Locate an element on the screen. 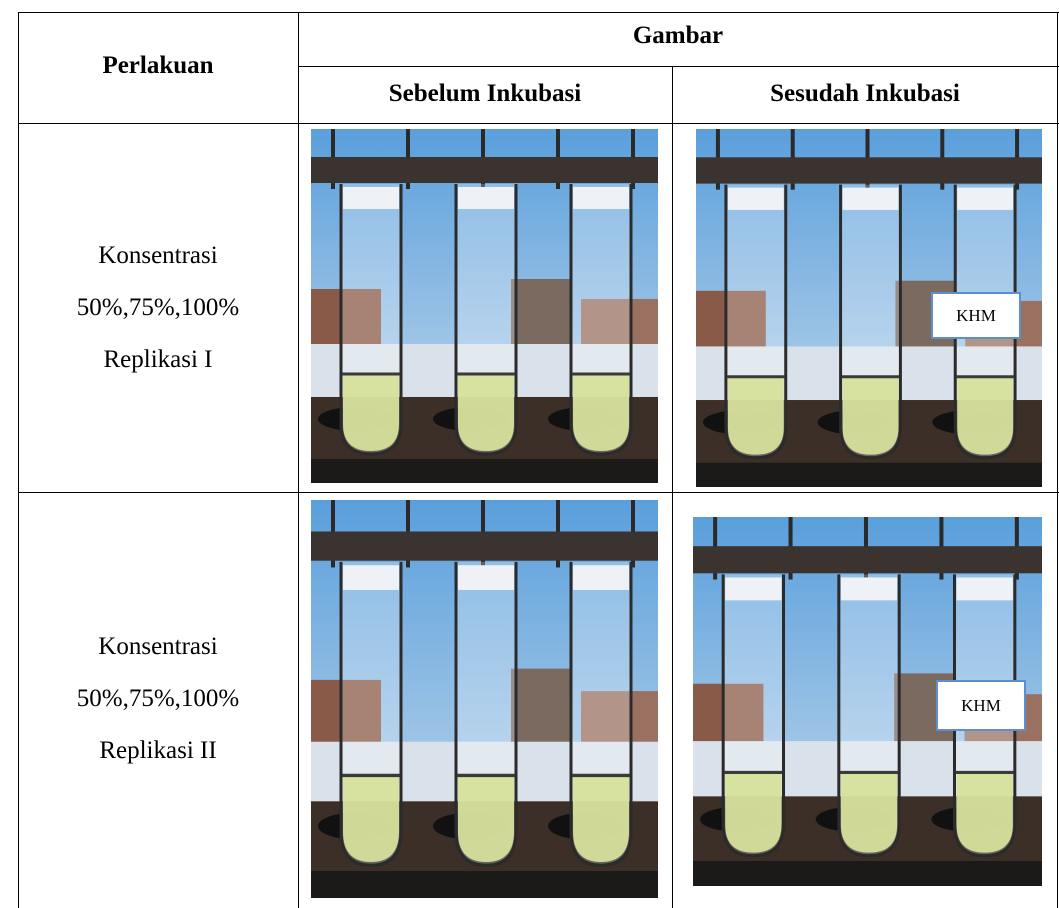 The height and width of the screenshot is (908, 1059). header-perlakuan: Perlakuan is located at coordinates (158, 65).